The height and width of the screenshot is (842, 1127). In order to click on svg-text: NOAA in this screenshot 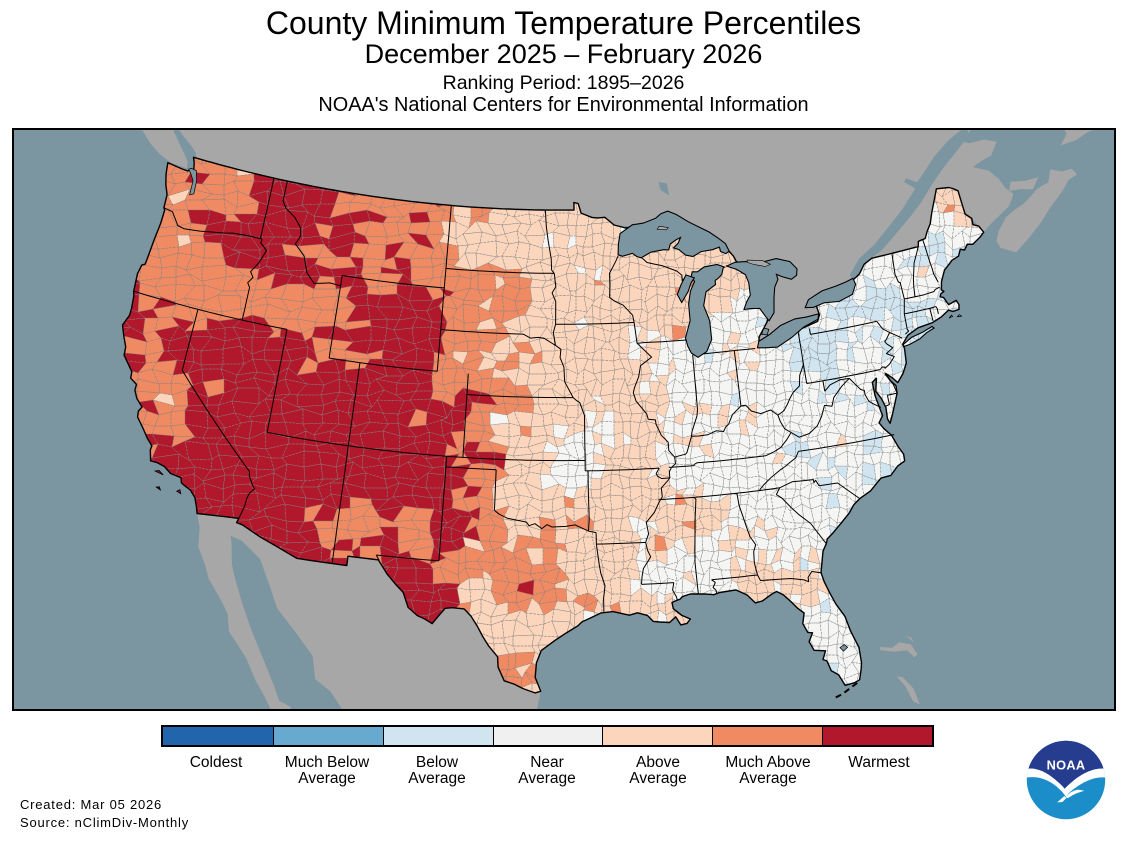, I will do `click(1066, 765)`.